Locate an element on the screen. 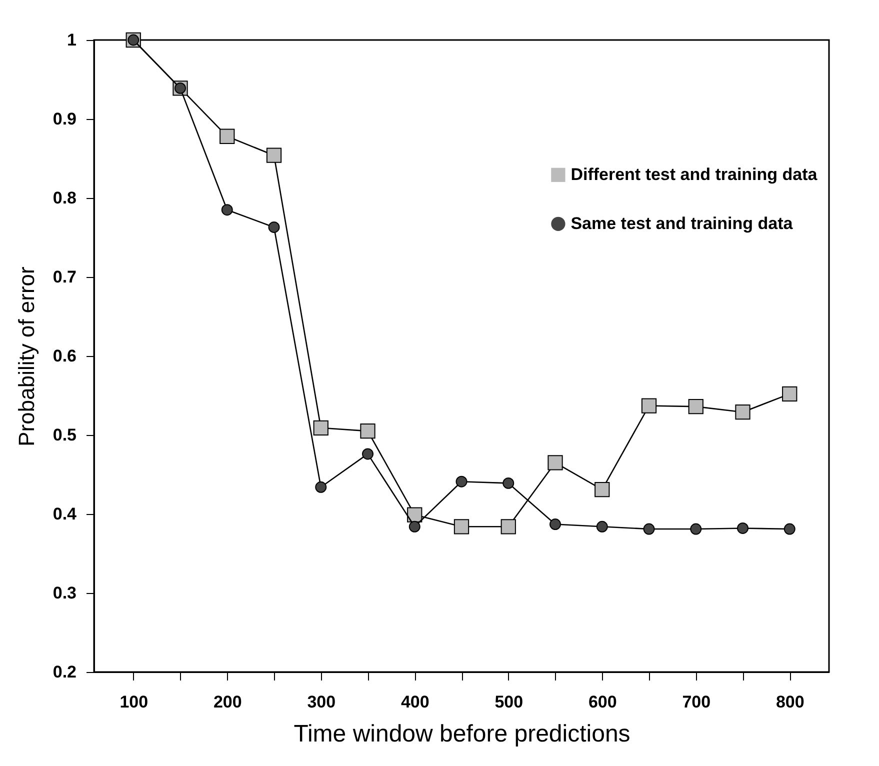  y-tick-label: 0.2 is located at coordinates (64, 672).